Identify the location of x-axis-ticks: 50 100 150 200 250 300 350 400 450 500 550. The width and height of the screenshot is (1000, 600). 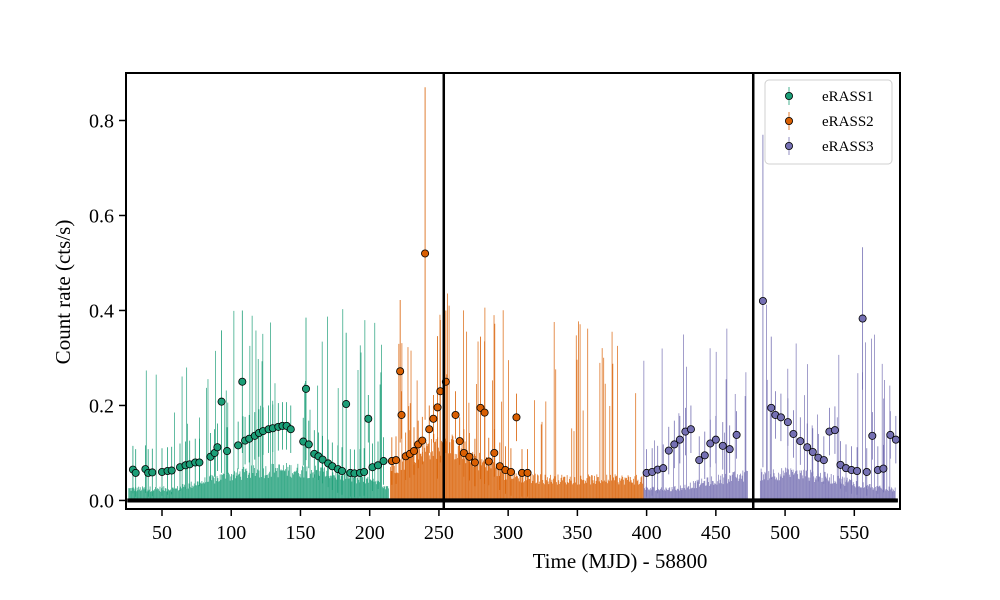
(510, 526).